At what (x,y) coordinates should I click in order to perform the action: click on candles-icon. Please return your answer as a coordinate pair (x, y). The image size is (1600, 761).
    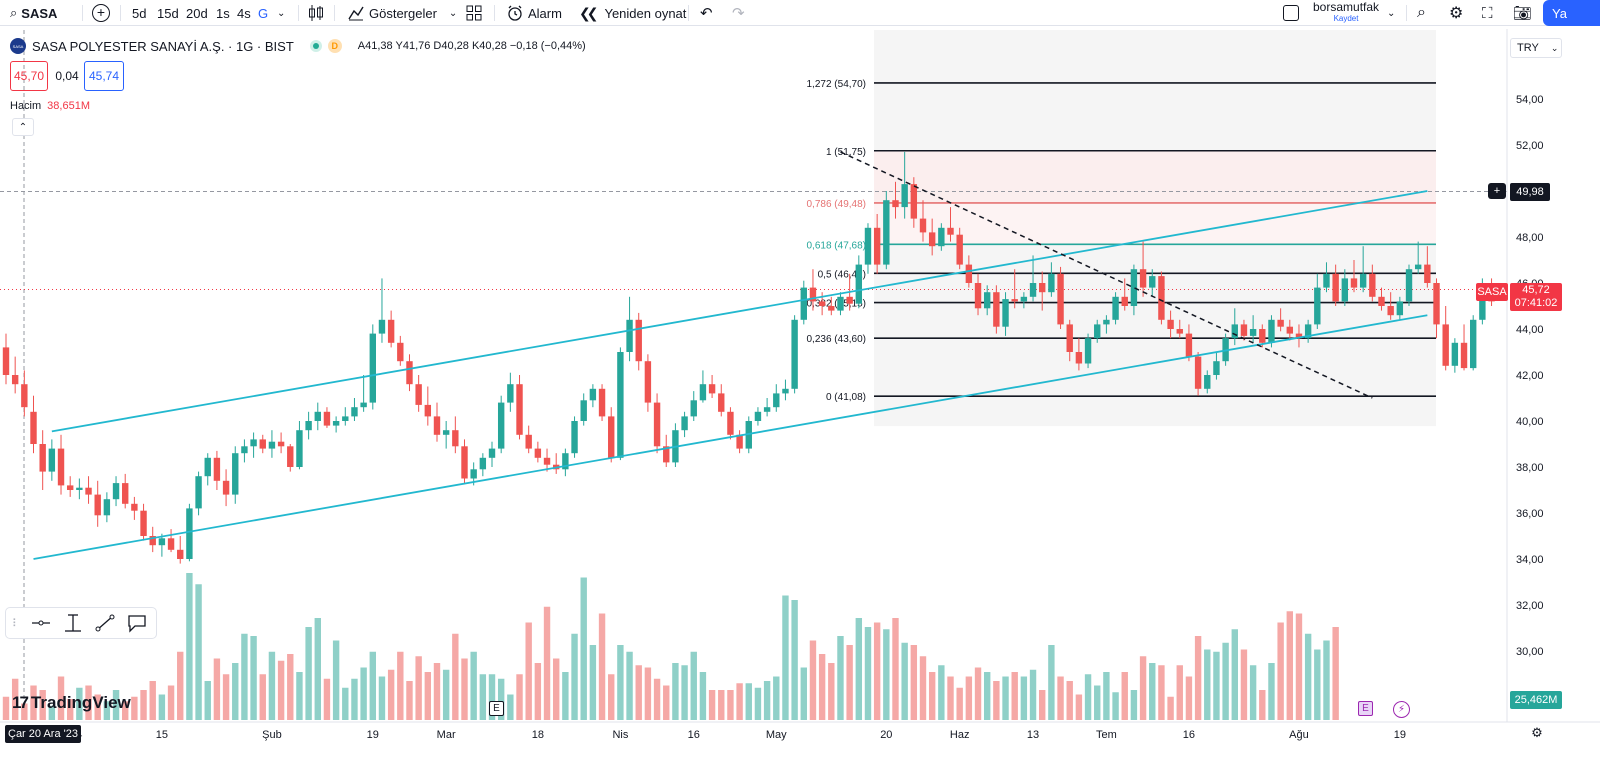
    Looking at the image, I should click on (316, 13).